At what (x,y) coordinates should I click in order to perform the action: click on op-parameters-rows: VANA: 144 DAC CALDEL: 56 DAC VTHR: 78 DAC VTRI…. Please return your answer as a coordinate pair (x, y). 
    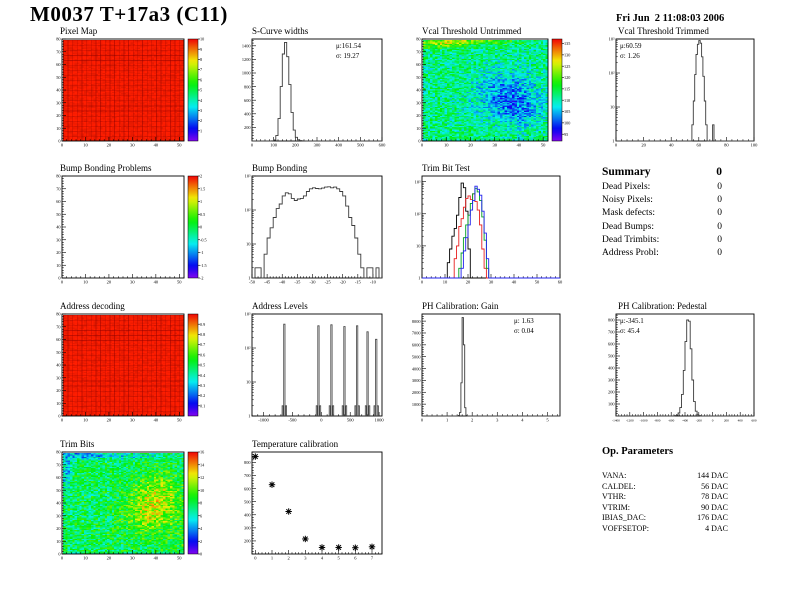
    Looking at the image, I should click on (665, 503).